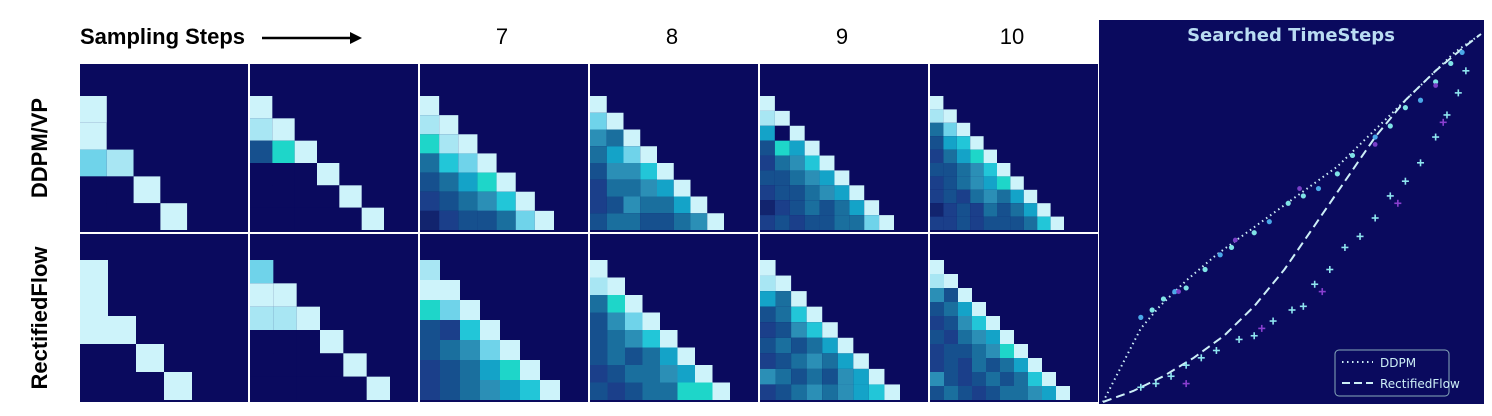 The height and width of the screenshot is (416, 1492). What do you see at coordinates (1443, 122) in the screenshot?
I see `purple-point` at bounding box center [1443, 122].